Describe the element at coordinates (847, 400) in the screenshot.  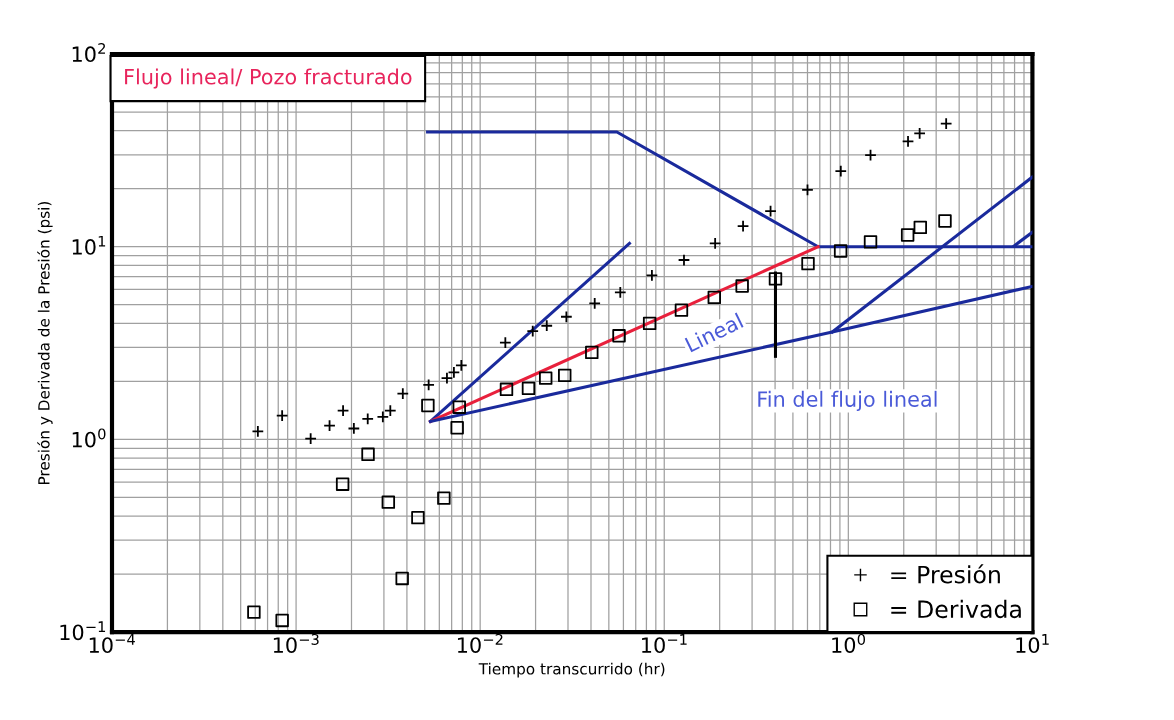
I see `annotation: Fin del flujo lineal` at that location.